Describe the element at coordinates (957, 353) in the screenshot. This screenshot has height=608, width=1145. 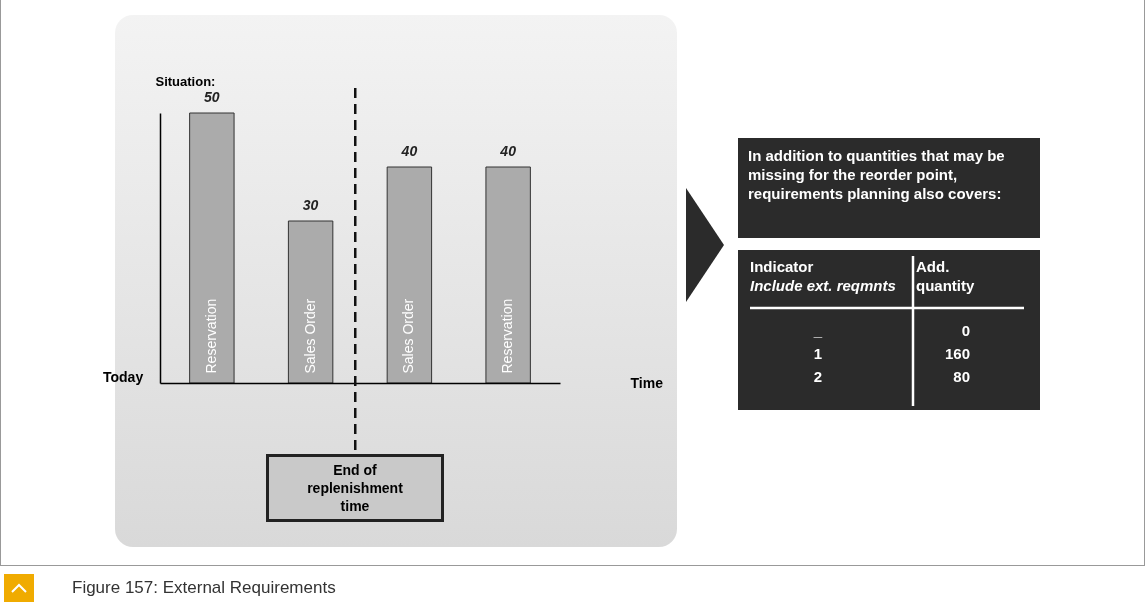
I see `text: 160` at that location.